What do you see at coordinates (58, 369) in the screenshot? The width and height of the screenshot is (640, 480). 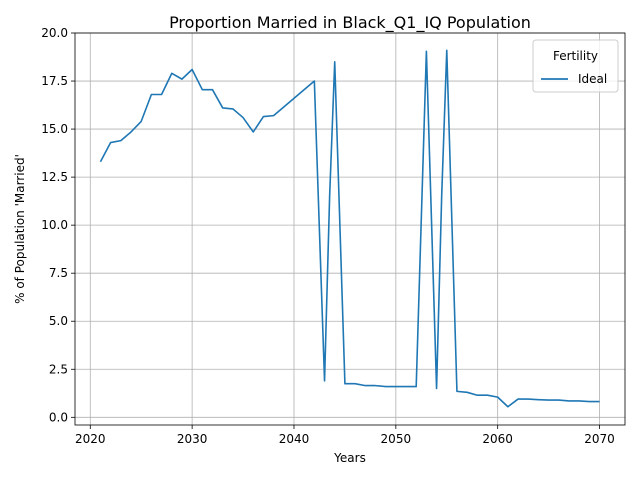 I see `y-tick-label: 2.5` at bounding box center [58, 369].